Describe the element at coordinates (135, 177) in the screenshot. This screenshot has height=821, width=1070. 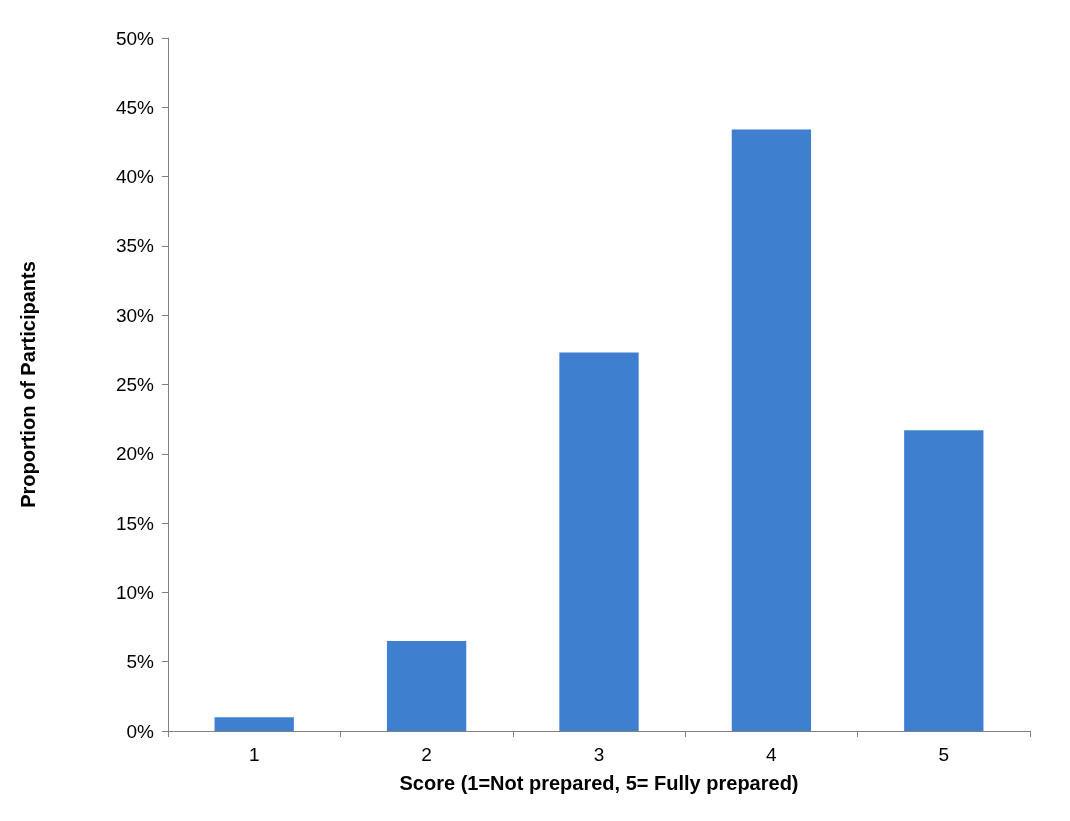
I see `y-tick-label: 40%` at that location.